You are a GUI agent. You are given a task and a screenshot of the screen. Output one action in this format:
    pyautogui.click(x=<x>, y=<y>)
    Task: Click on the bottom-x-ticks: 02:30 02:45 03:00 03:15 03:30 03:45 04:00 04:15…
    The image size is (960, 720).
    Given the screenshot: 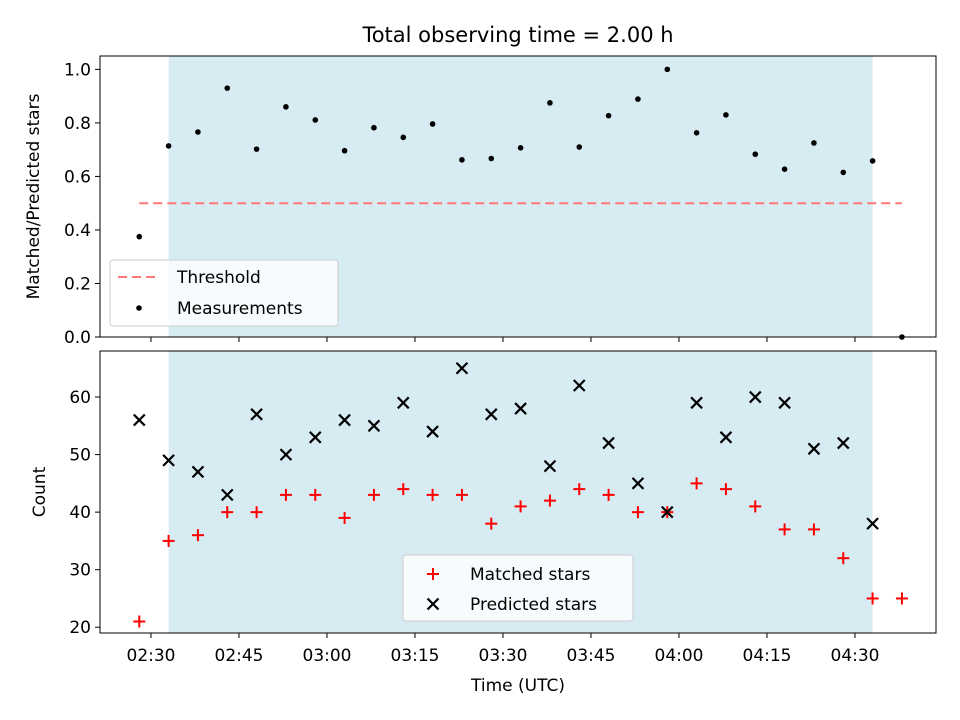 What is the action you would take?
    pyautogui.click(x=503, y=649)
    